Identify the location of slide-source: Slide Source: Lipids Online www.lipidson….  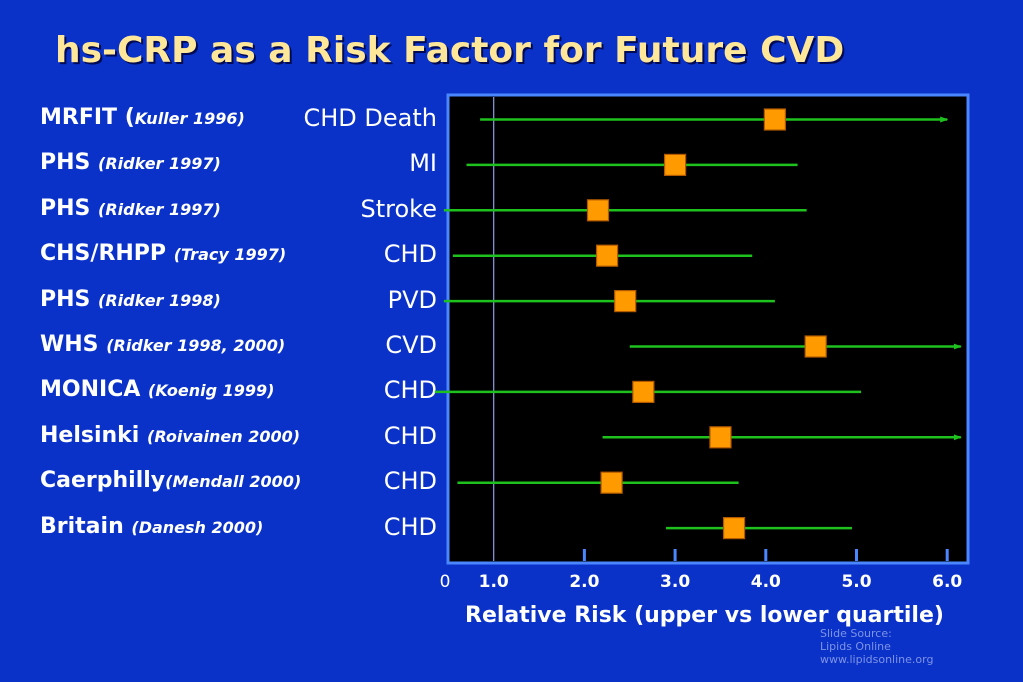
(876, 646).